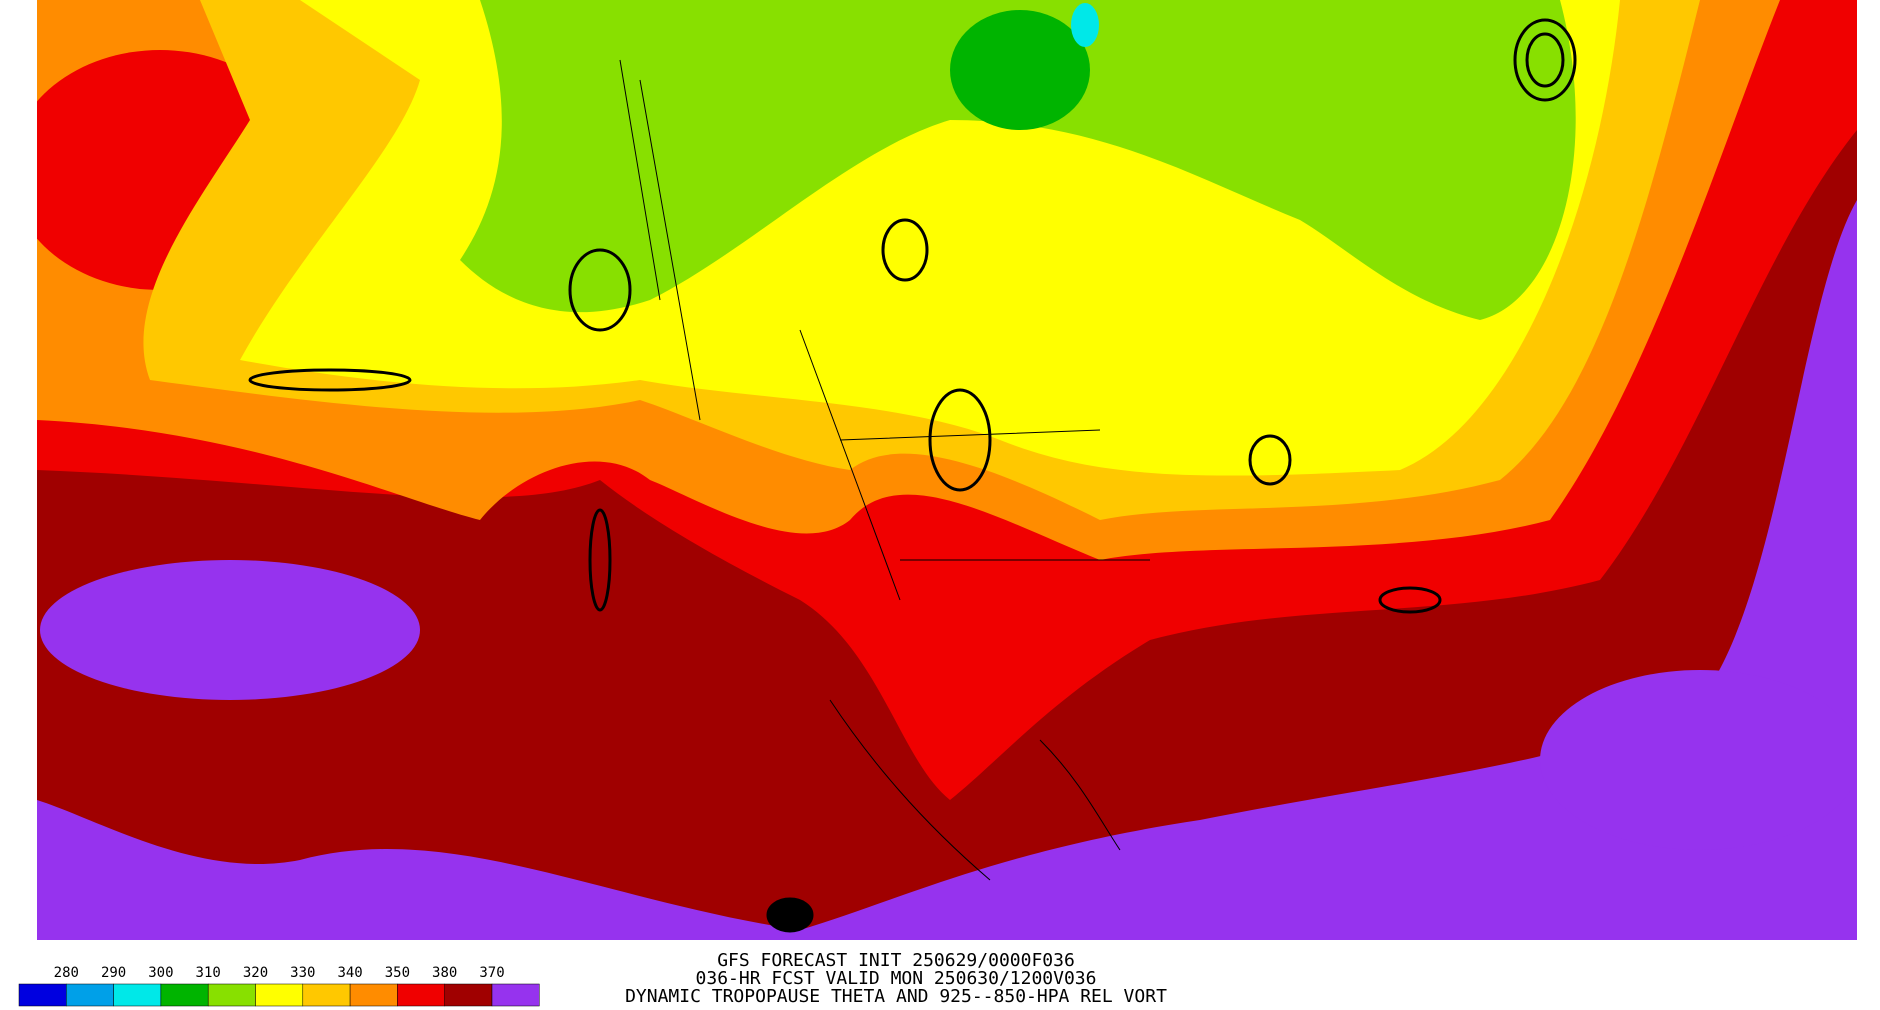 This screenshot has width=1880, height=1010. What do you see at coordinates (302, 973) in the screenshot?
I see `legend-label: 330` at bounding box center [302, 973].